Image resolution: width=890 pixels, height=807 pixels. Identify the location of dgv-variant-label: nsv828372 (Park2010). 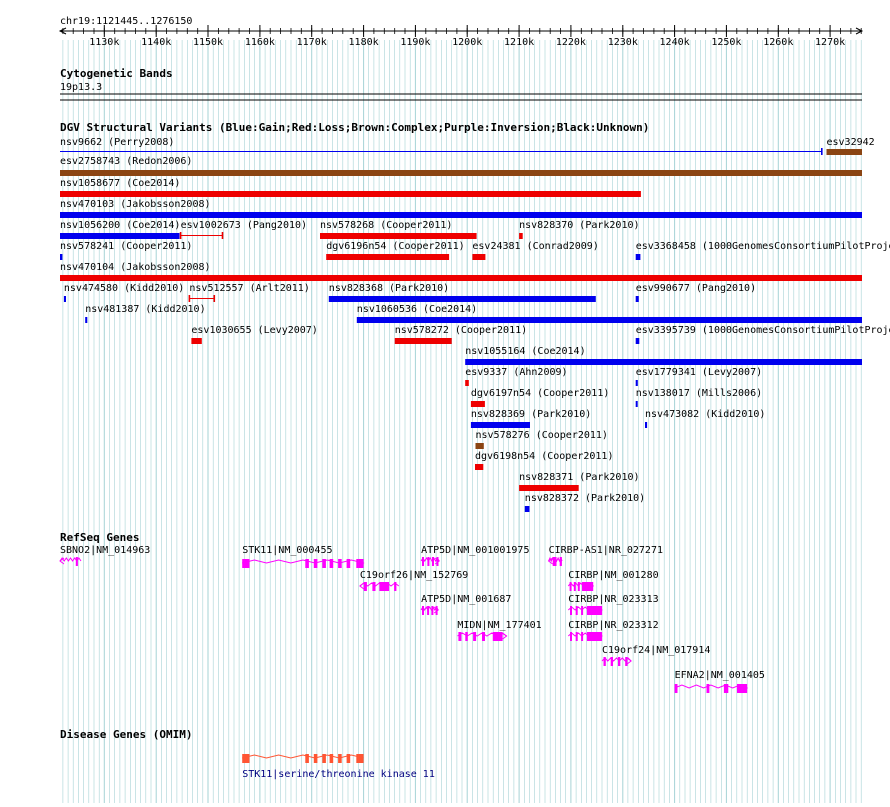
(585, 498).